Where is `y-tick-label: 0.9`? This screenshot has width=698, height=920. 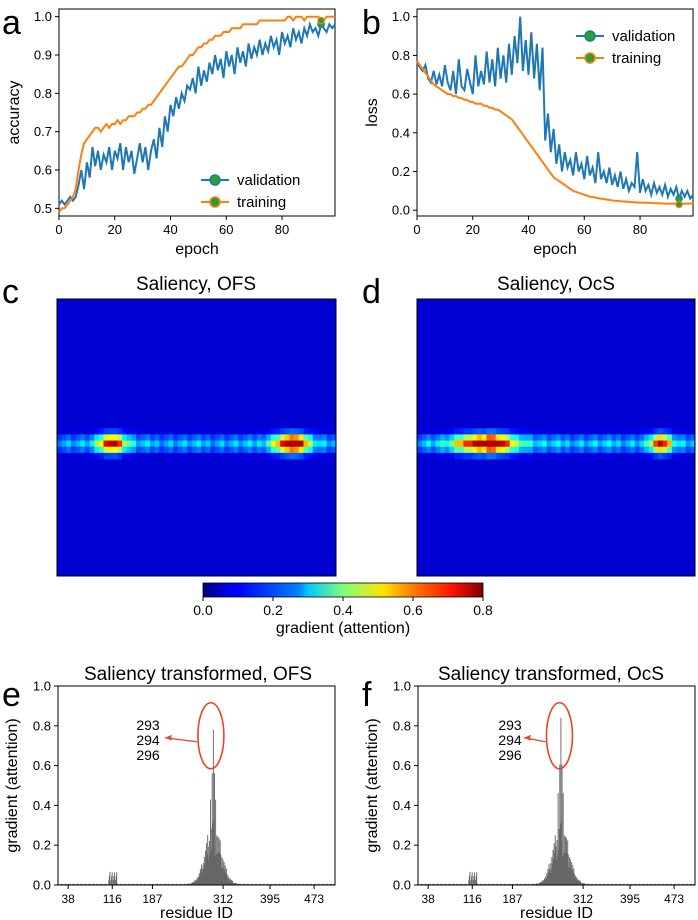
y-tick-label: 0.9 is located at coordinates (43, 55).